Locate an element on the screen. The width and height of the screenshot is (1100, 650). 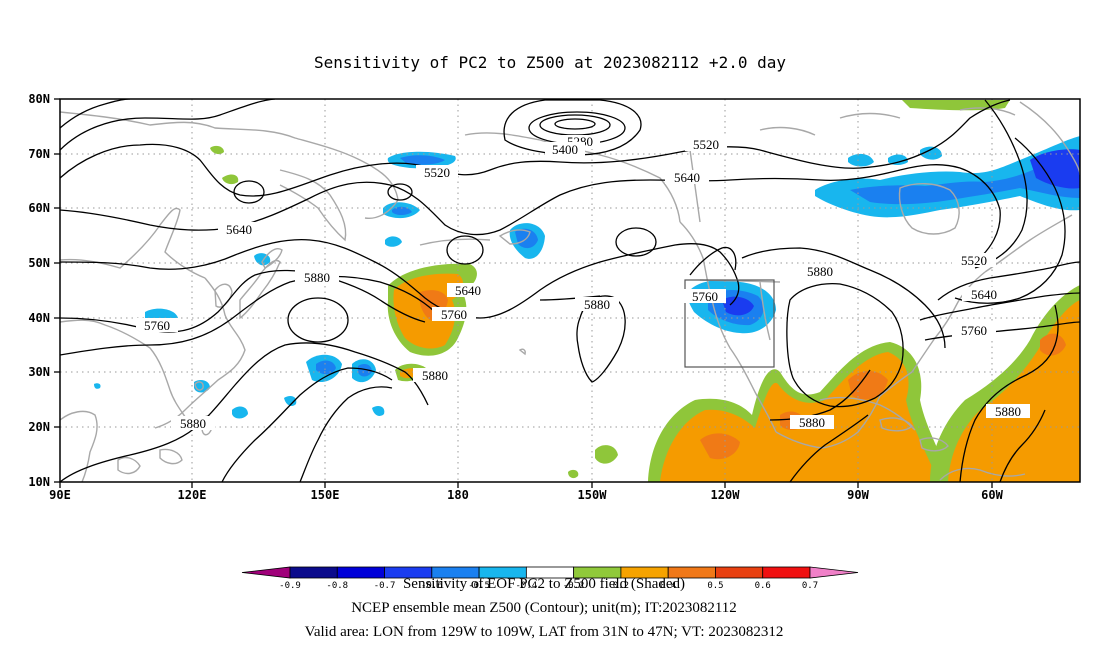
colorbar-tick-label: 0.2 is located at coordinates (621, 586).